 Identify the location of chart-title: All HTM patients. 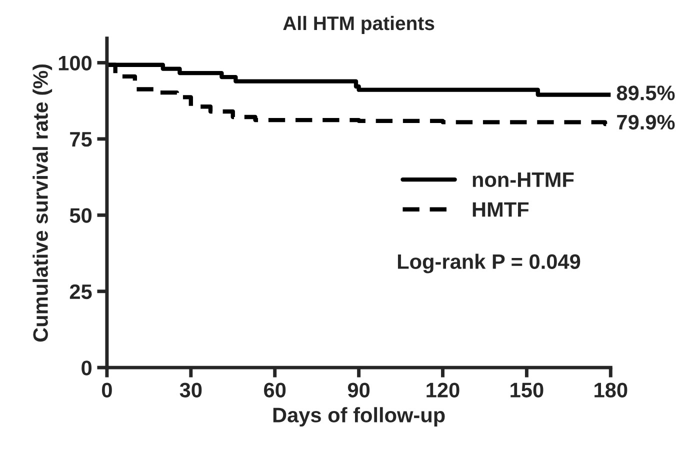
(358, 25).